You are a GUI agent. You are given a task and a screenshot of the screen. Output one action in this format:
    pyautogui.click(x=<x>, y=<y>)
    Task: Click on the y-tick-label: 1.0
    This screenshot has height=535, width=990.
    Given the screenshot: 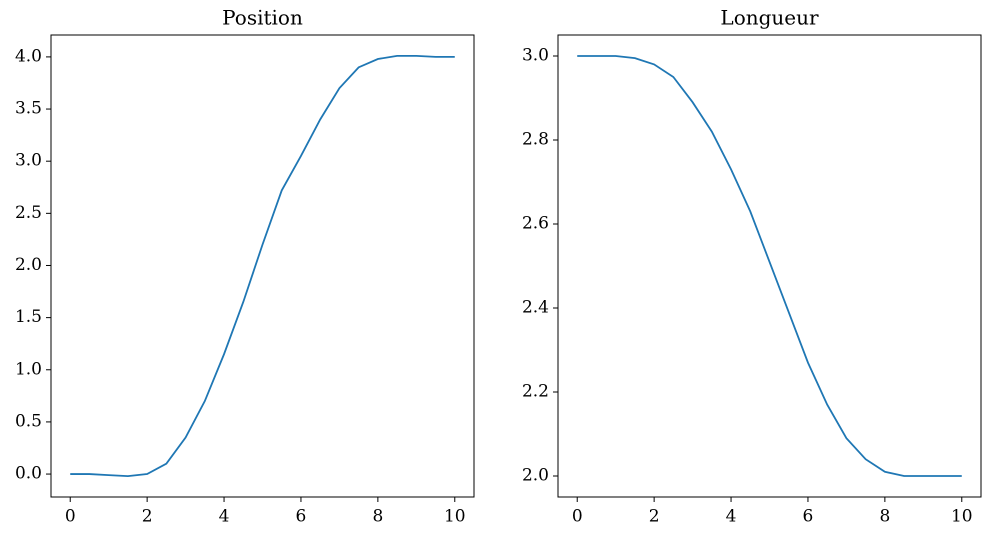 What is the action you would take?
    pyautogui.click(x=28, y=369)
    